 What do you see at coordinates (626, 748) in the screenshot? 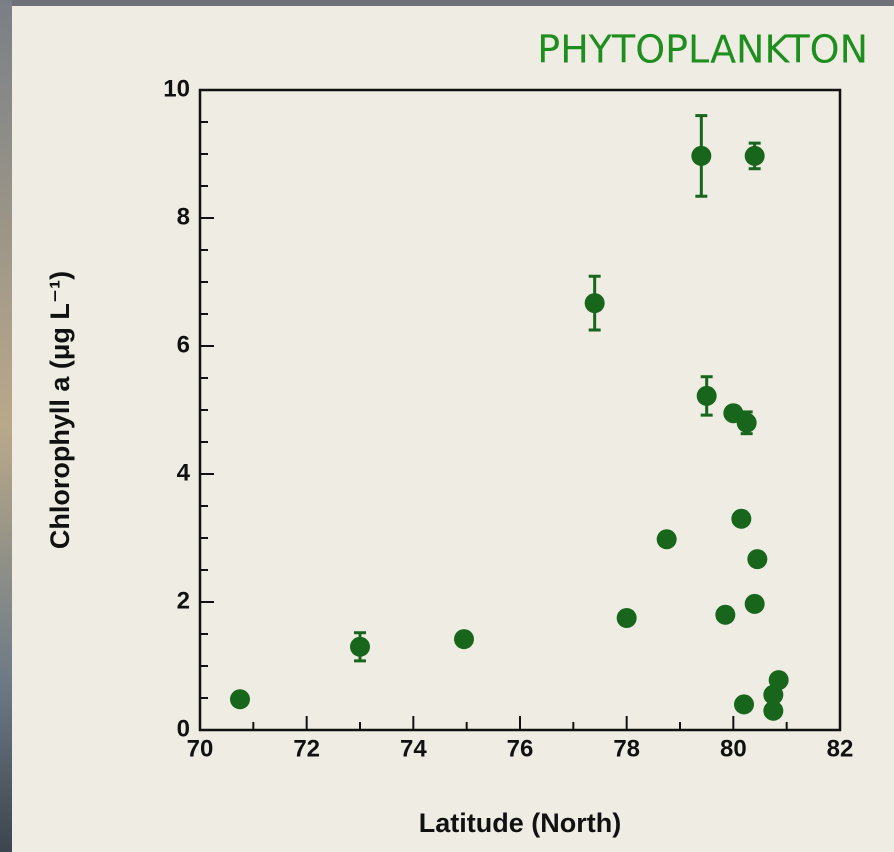
I see `x-tick-label: 78` at bounding box center [626, 748].